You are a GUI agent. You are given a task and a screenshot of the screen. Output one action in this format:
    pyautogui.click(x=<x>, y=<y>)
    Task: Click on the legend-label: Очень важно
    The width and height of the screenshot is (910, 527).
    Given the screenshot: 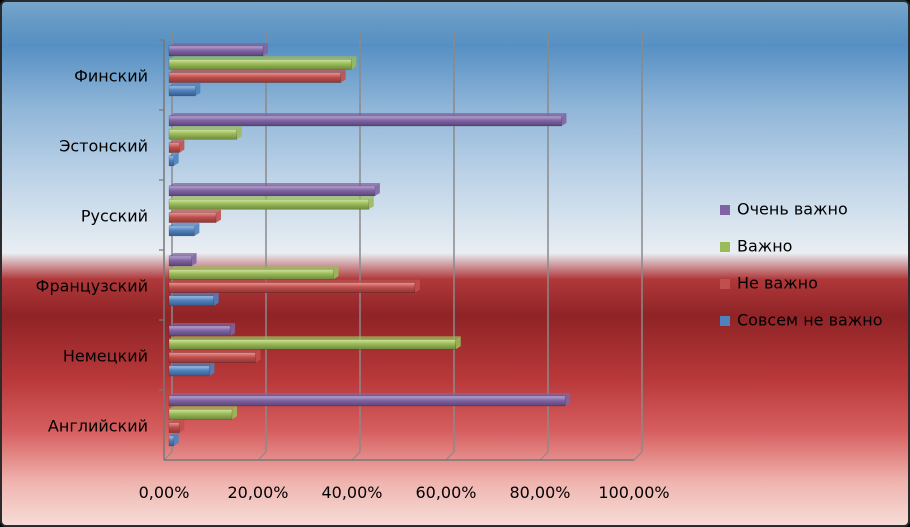 What is the action you would take?
    pyautogui.click(x=792, y=209)
    